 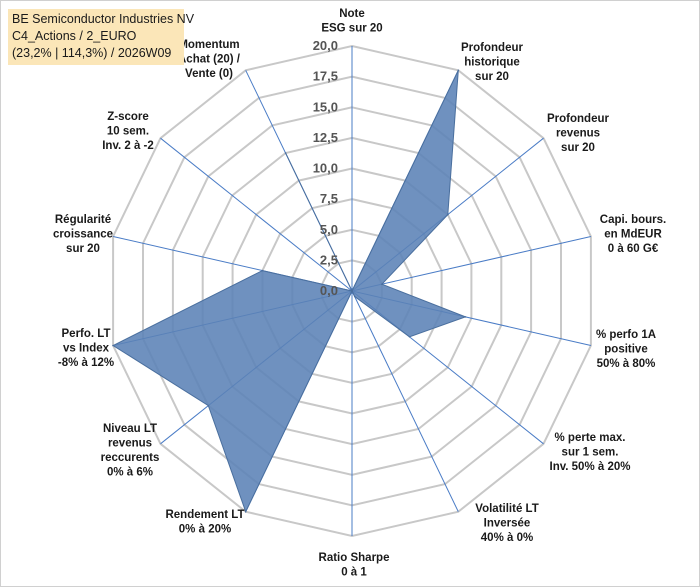 I want to click on axis-label-line: sur 1 sem., so click(x=590, y=453).